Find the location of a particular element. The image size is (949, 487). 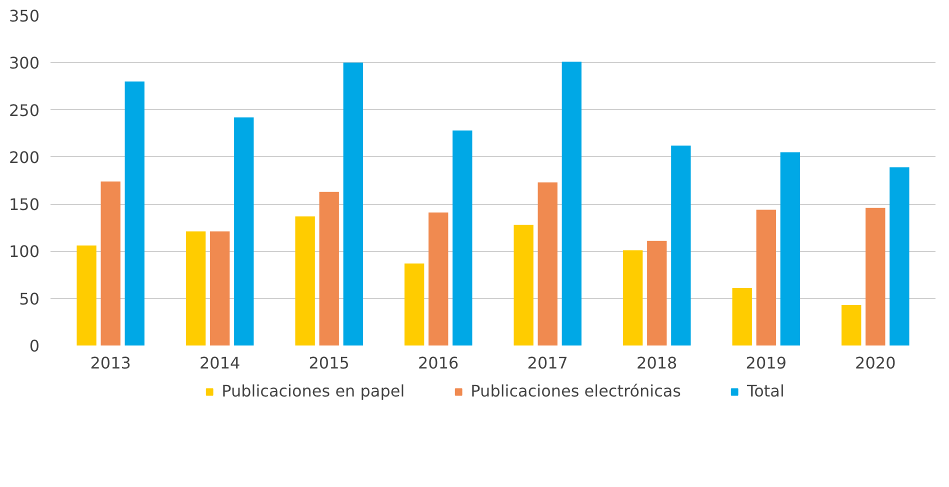

y-tick-label: 100 is located at coordinates (24, 252).